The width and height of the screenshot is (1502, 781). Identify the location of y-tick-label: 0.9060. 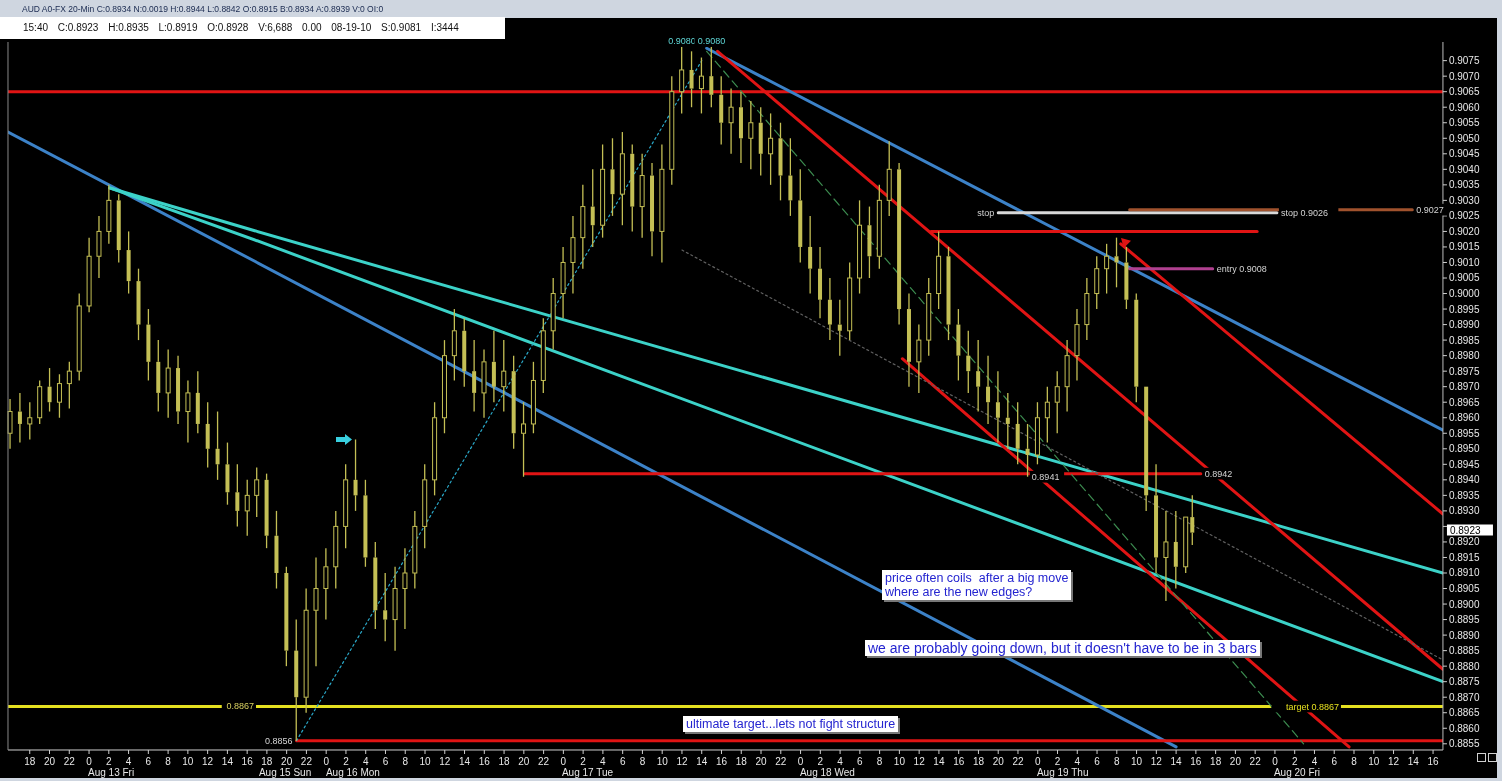
(1464, 107).